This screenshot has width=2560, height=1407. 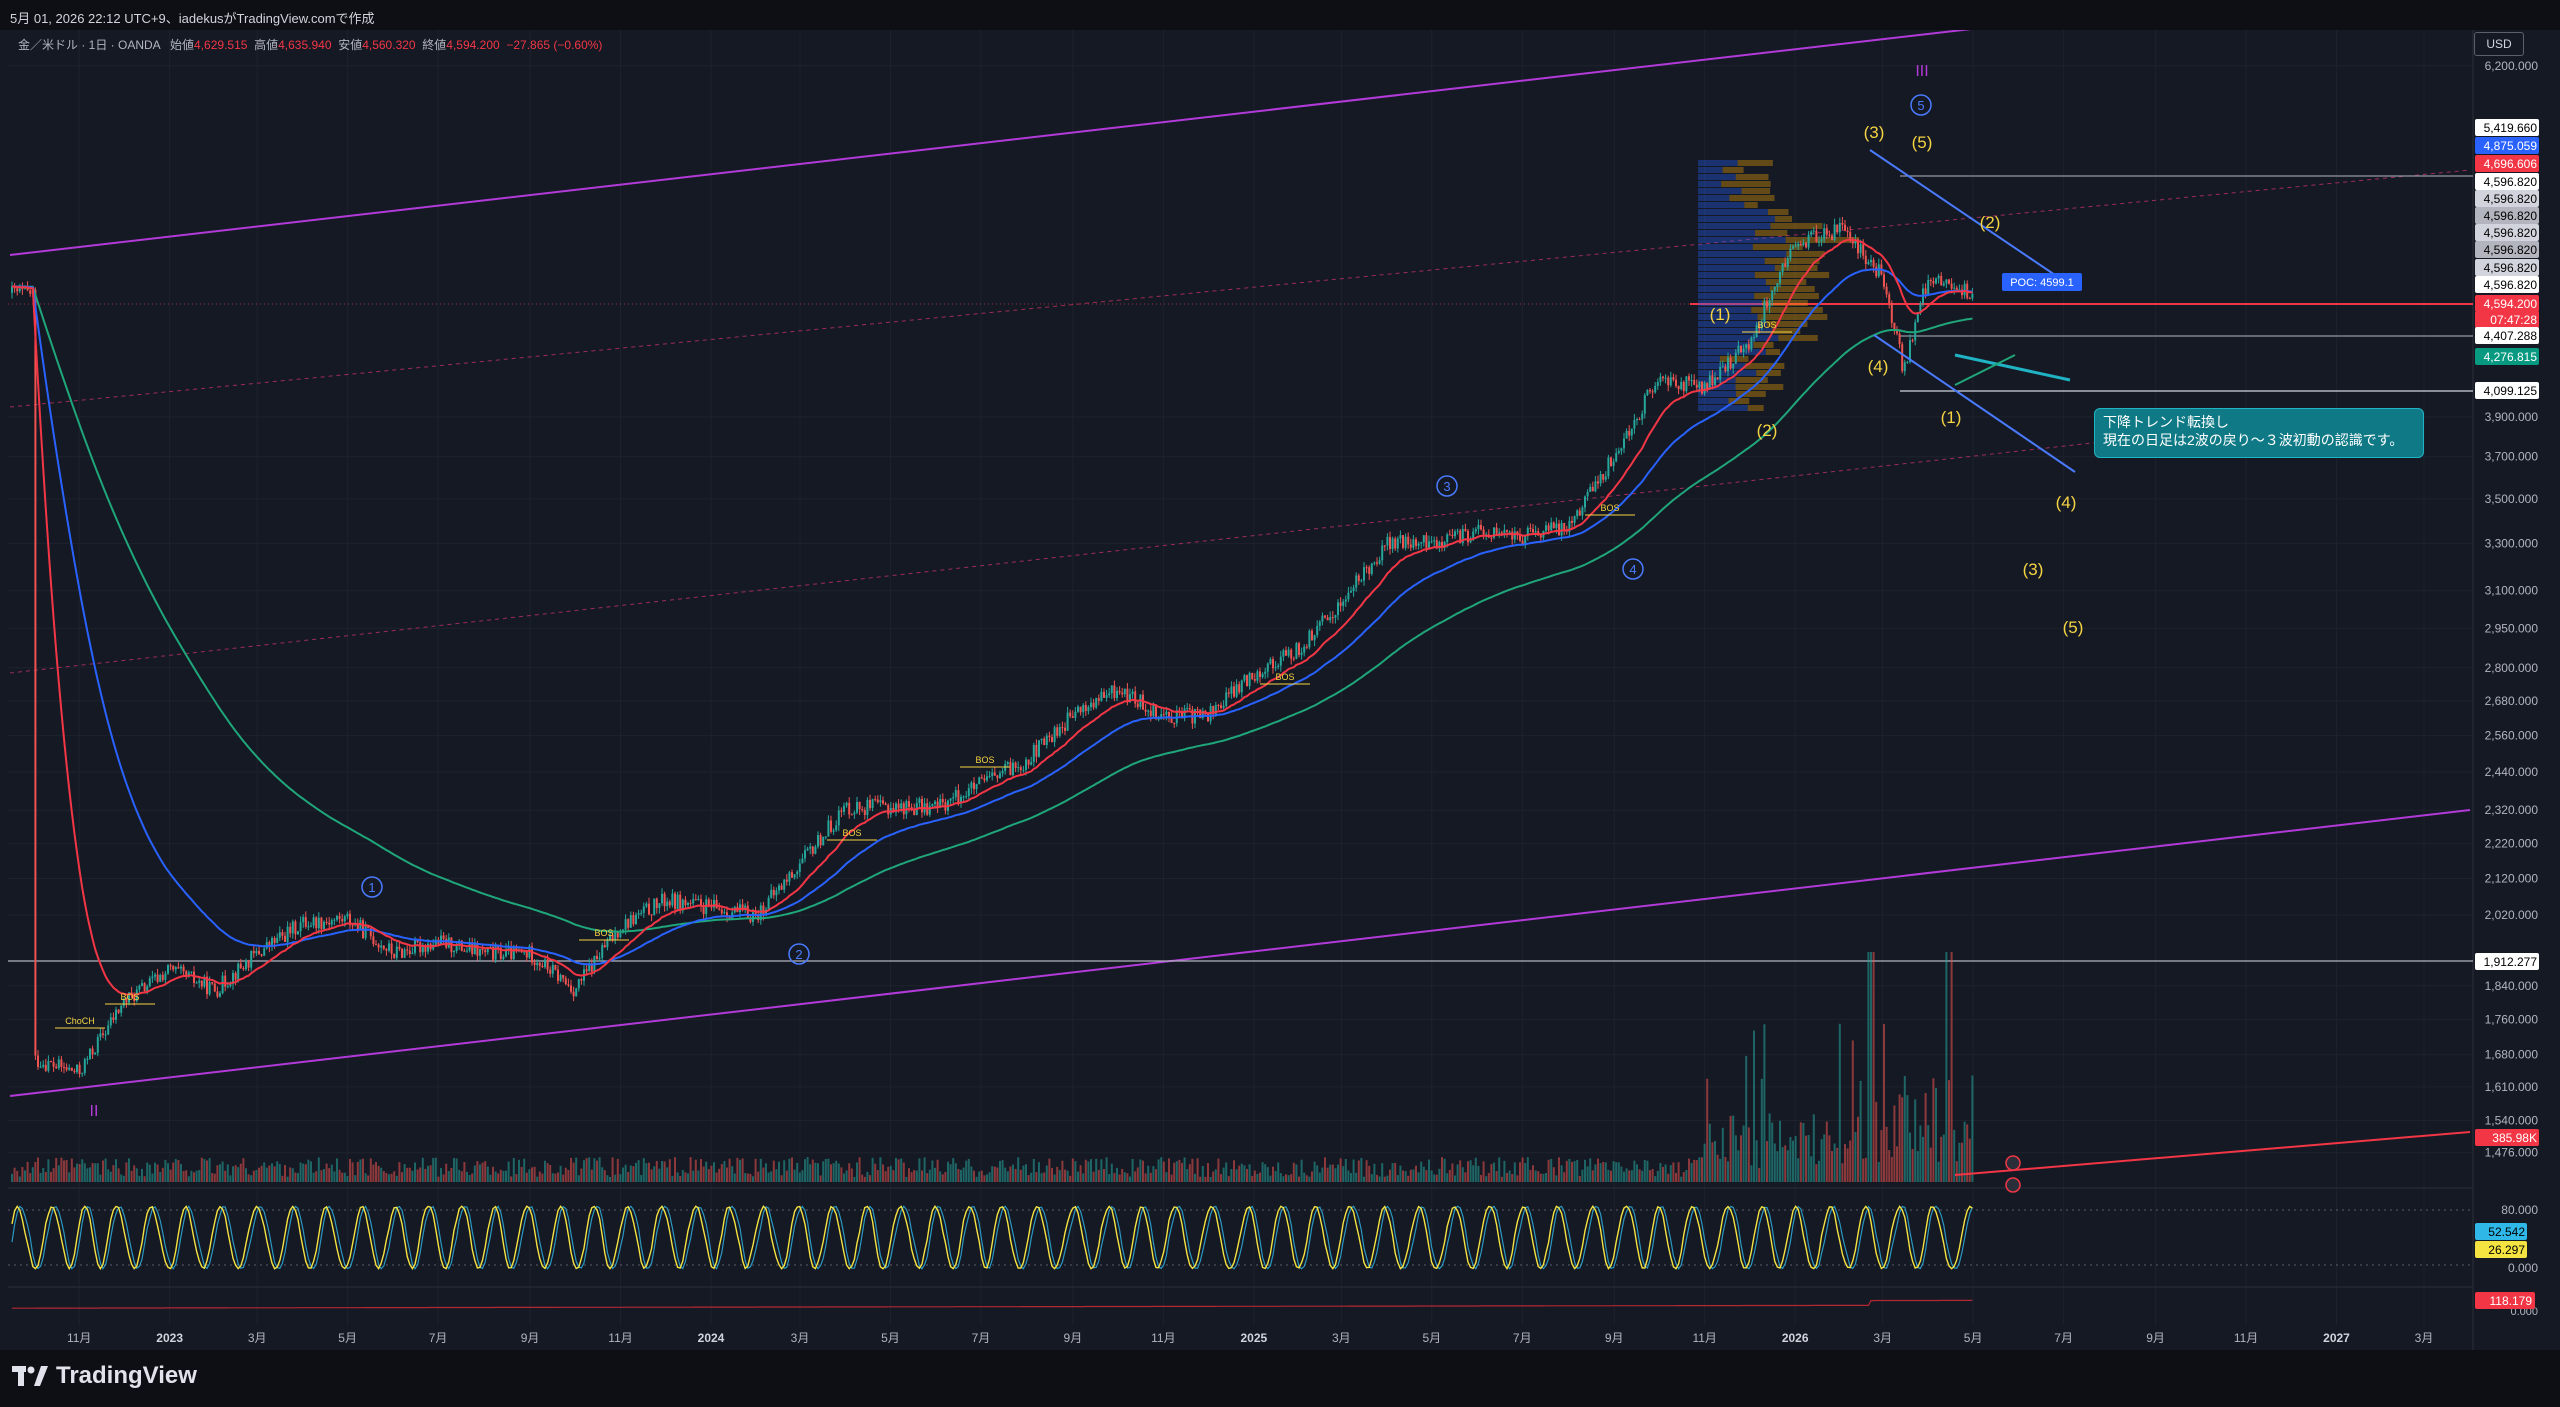 I want to click on price-tick-label: 1,476.000, so click(x=2512, y=1153).